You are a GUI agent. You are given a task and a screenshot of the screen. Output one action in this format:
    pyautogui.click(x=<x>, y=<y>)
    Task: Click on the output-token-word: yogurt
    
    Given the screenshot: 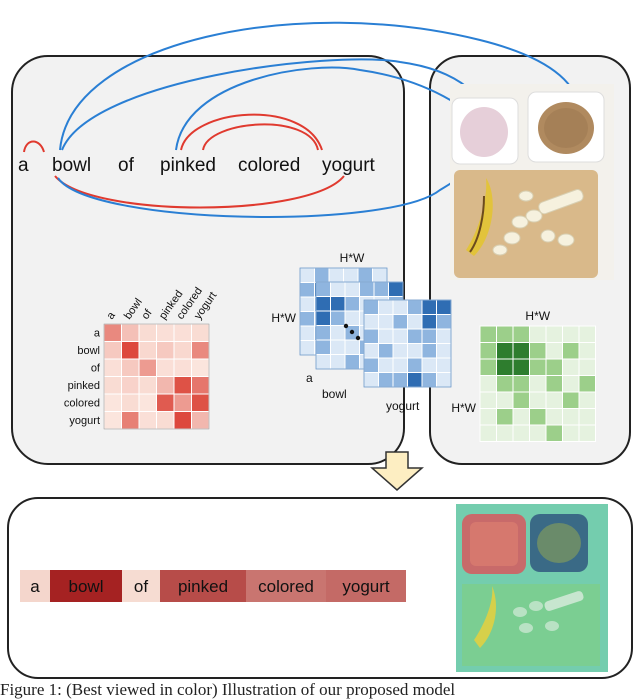 What is the action you would take?
    pyautogui.click(x=366, y=586)
    